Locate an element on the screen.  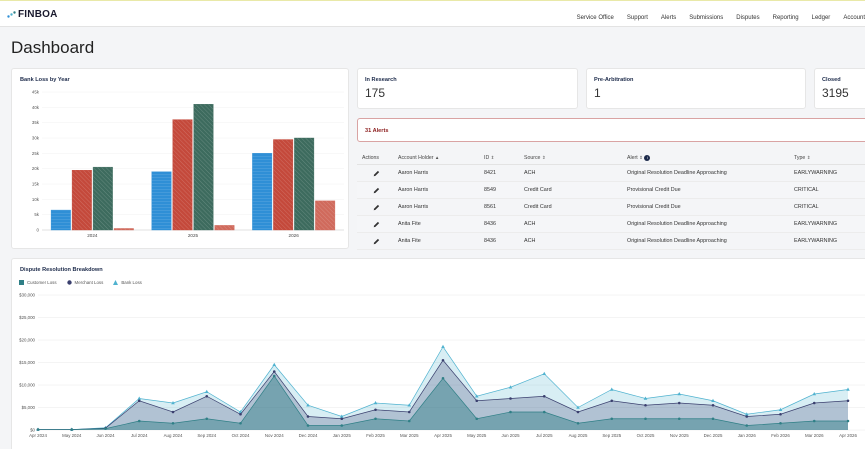
legend-customer-loss: Customer Loss is located at coordinates (38, 282).